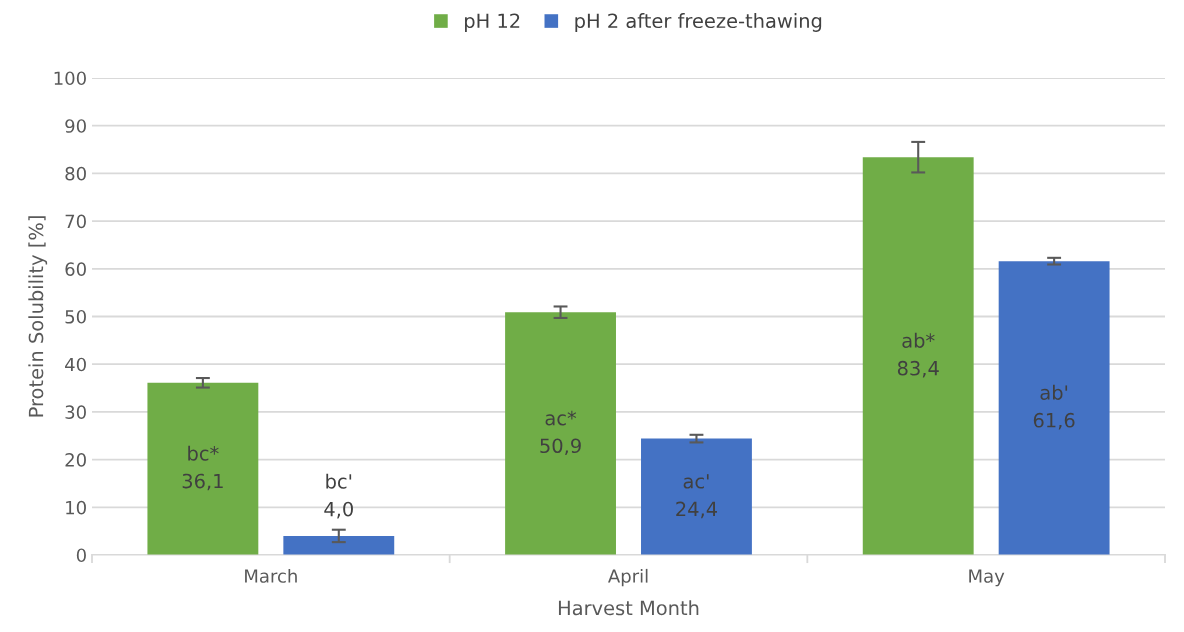 The width and height of the screenshot is (1184, 632). What do you see at coordinates (75, 316) in the screenshot?
I see `y-tick-label: 50` at bounding box center [75, 316].